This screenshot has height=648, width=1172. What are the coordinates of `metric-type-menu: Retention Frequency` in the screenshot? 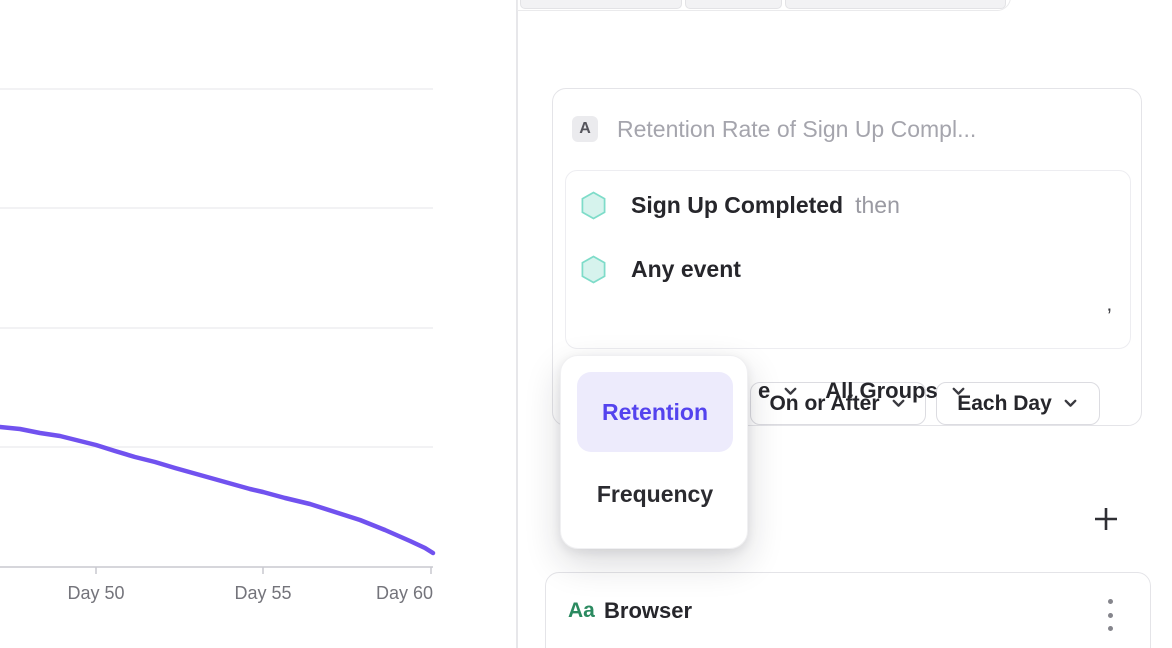 It's located at (654, 452).